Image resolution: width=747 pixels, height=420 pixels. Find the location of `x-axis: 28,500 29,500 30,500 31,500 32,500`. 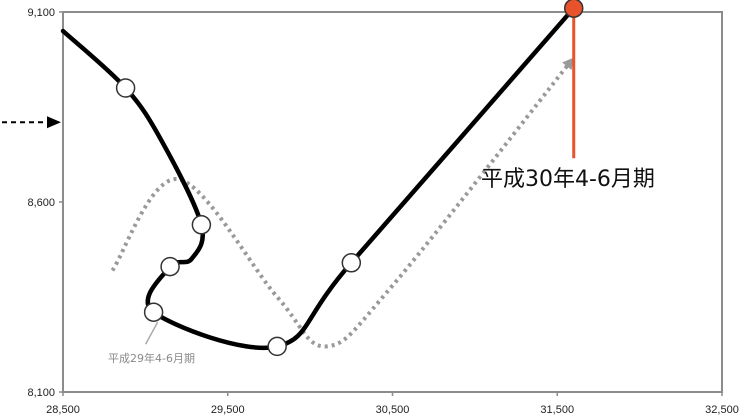

x-axis: 28,500 29,500 30,500 31,500 32,500 is located at coordinates (392, 404).